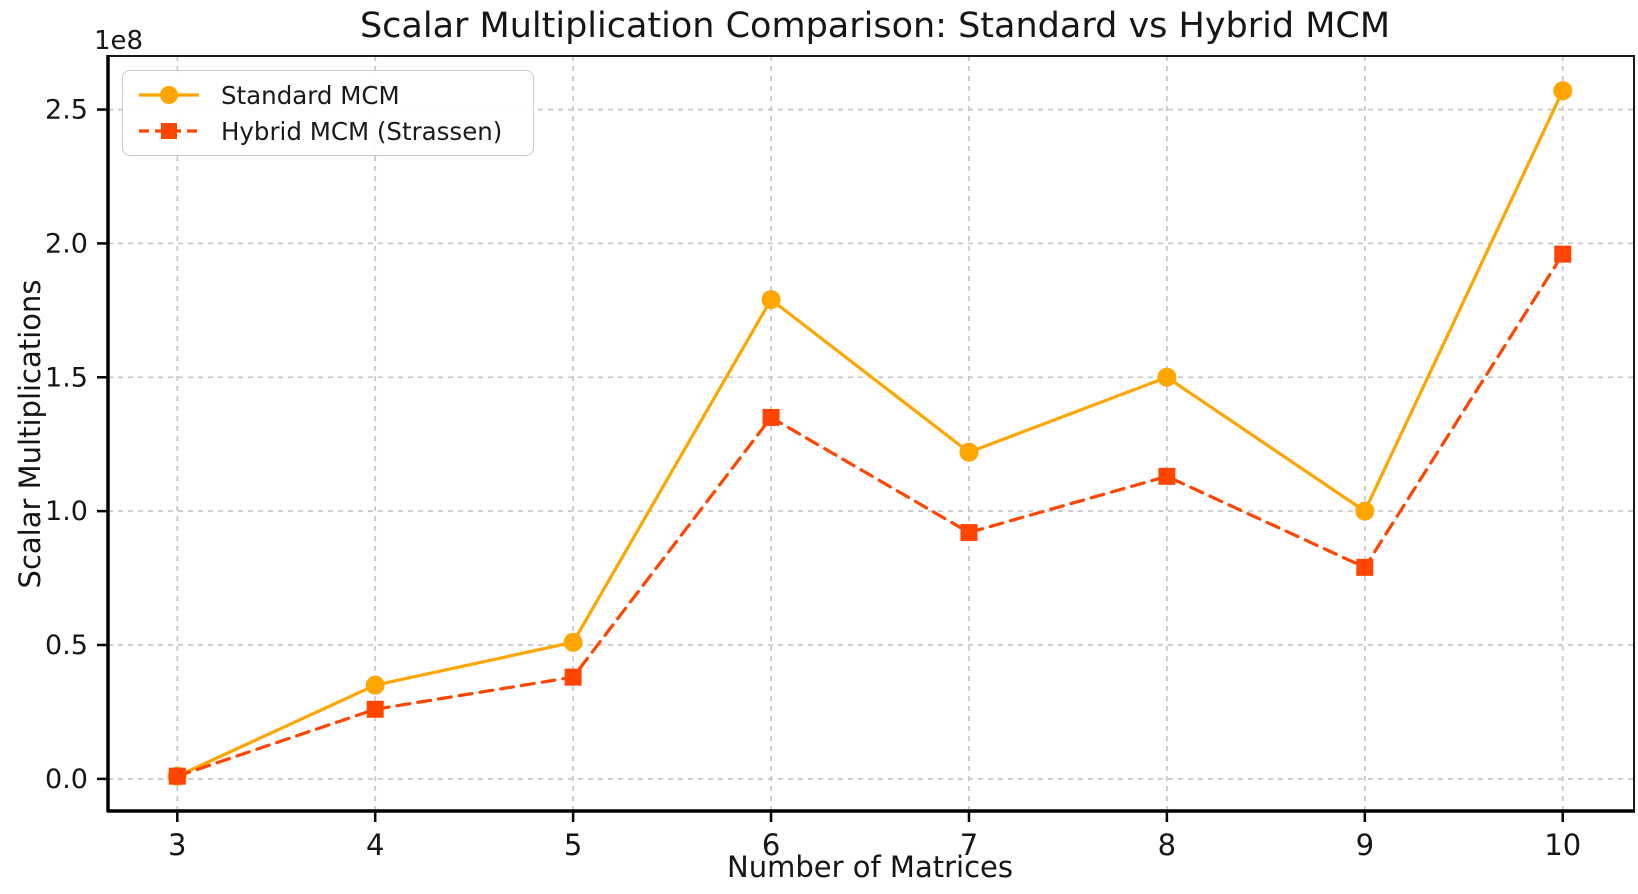  Describe the element at coordinates (66, 110) in the screenshot. I see `y-tick-label: 2.5` at that location.